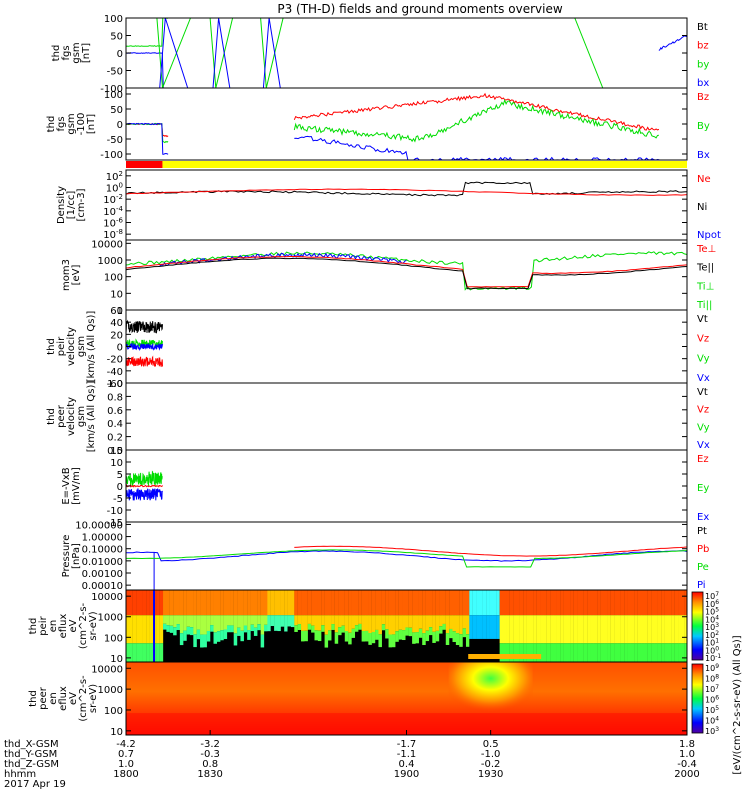 The height and width of the screenshot is (800, 750). I want to click on series-by, so click(147, 32).